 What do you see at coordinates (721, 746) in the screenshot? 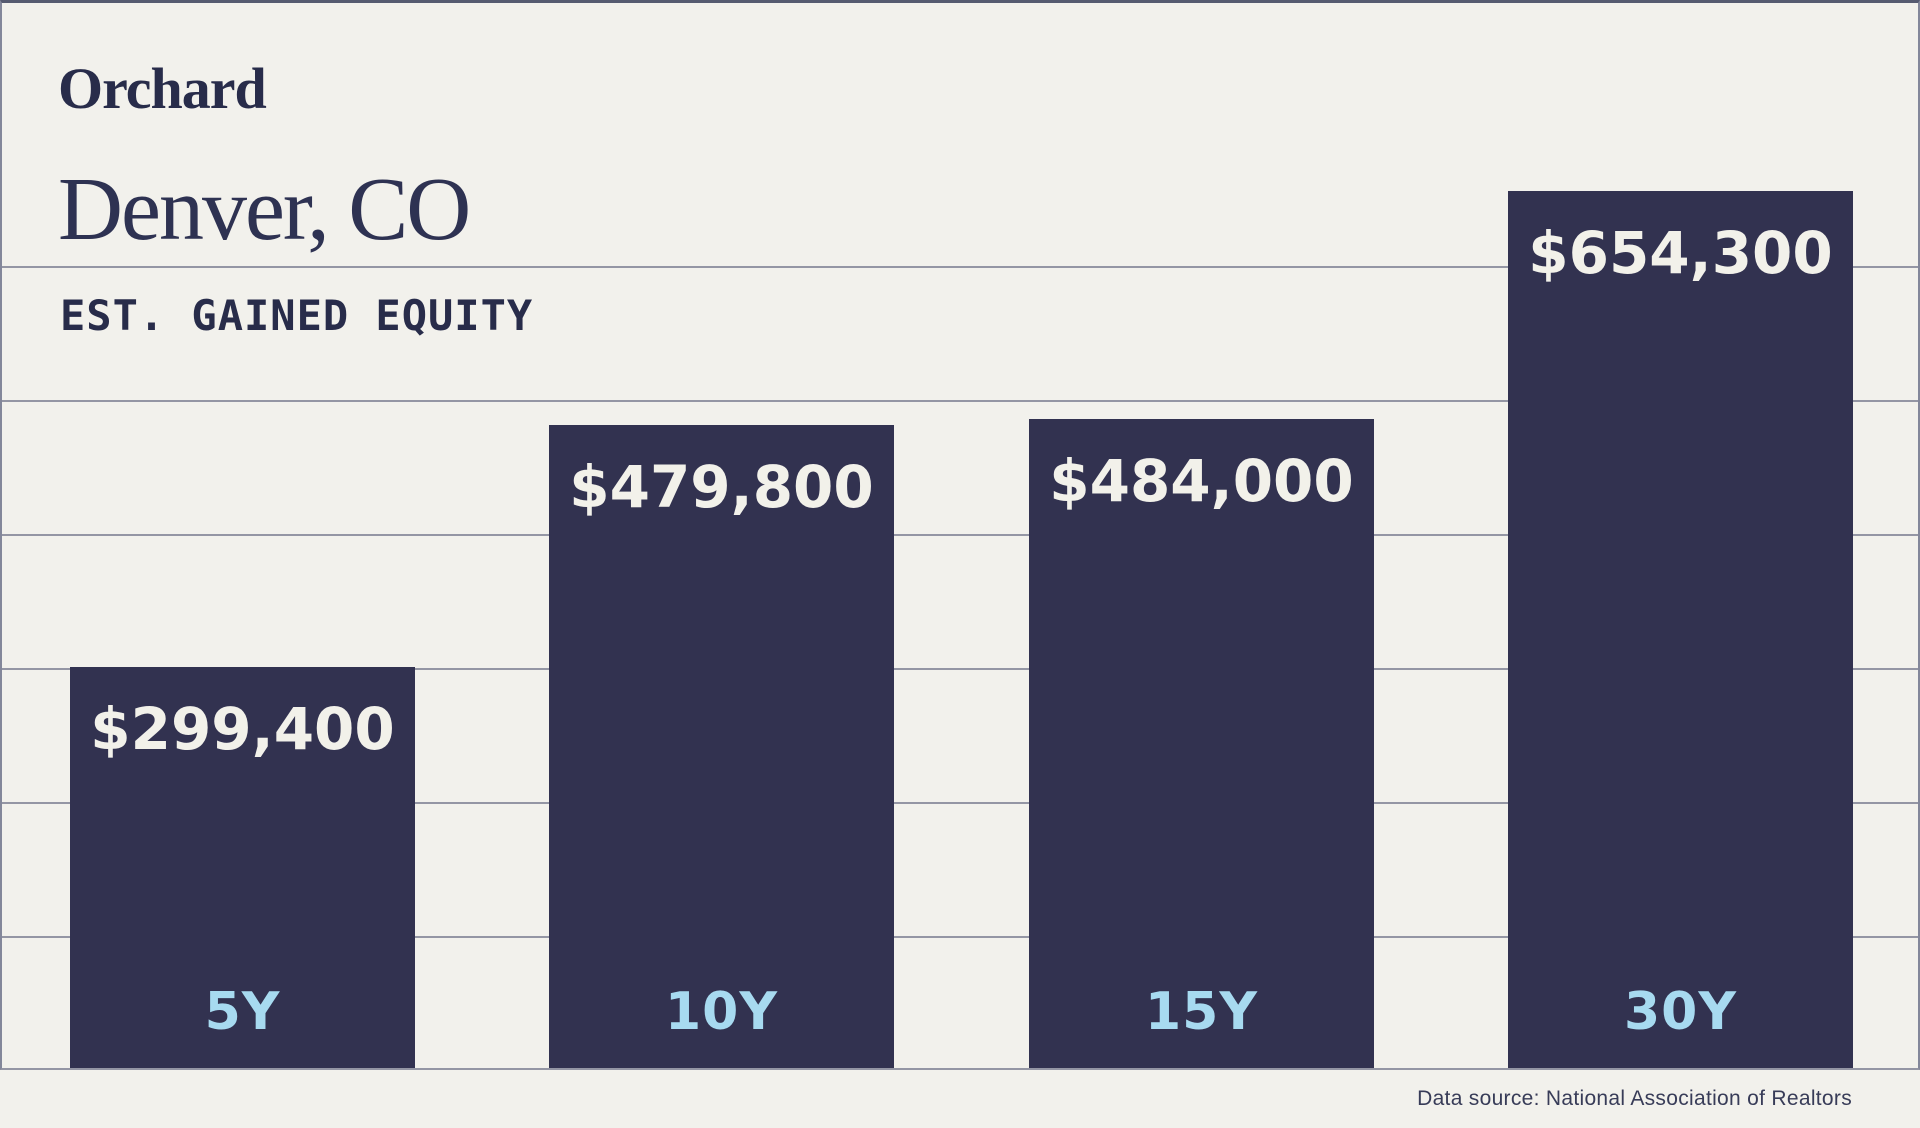
I see `bar-10y: $479,800 10Y` at bounding box center [721, 746].